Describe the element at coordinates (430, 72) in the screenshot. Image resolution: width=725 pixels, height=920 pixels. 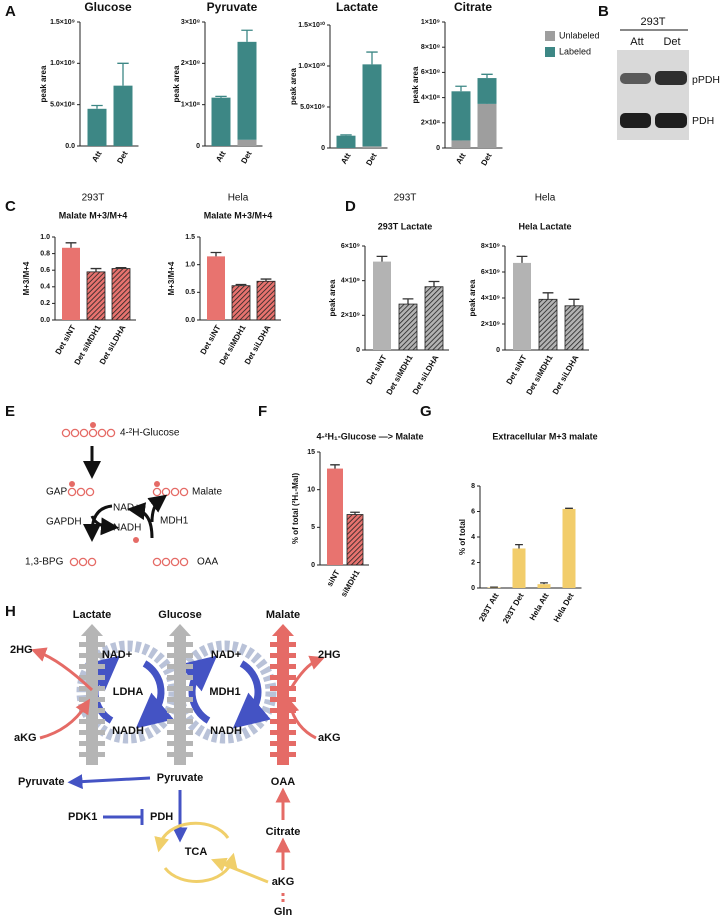
I see `y-tick-label: 6×10⁸` at that location.